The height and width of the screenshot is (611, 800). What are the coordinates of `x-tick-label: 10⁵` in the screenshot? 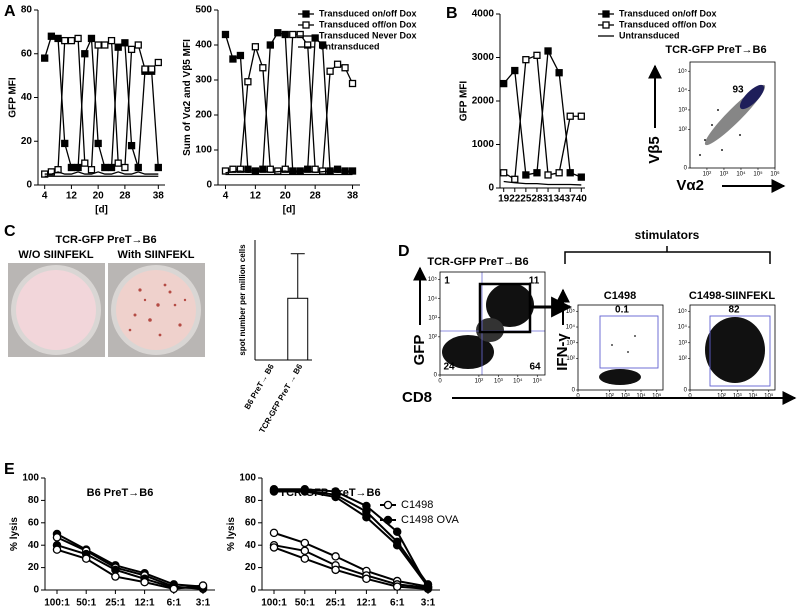 It's located at (769, 396).